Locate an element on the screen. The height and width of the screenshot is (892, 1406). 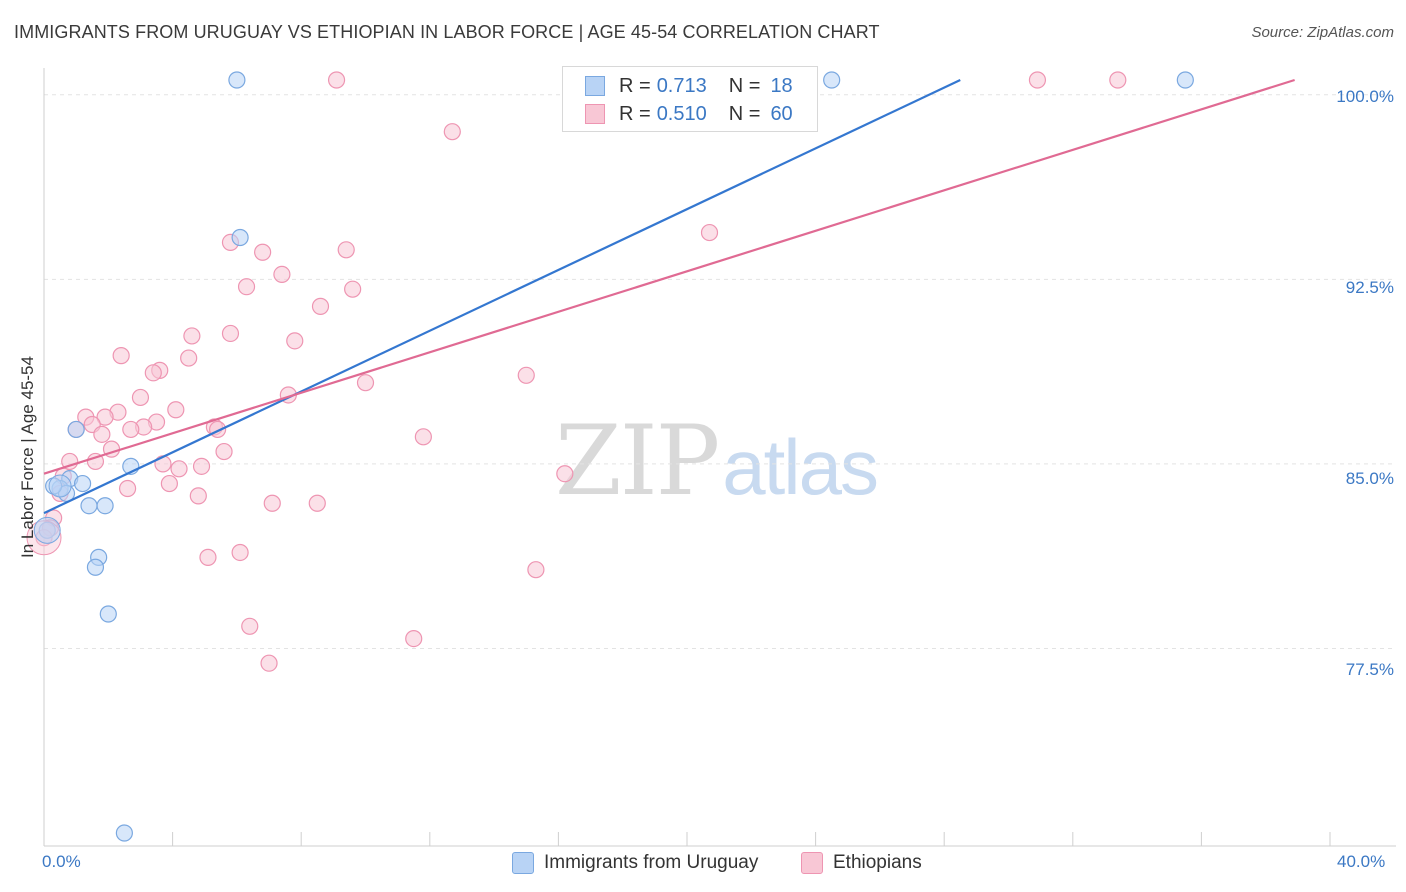
watermark: ZIPatlas is located at coordinates (717, 461).